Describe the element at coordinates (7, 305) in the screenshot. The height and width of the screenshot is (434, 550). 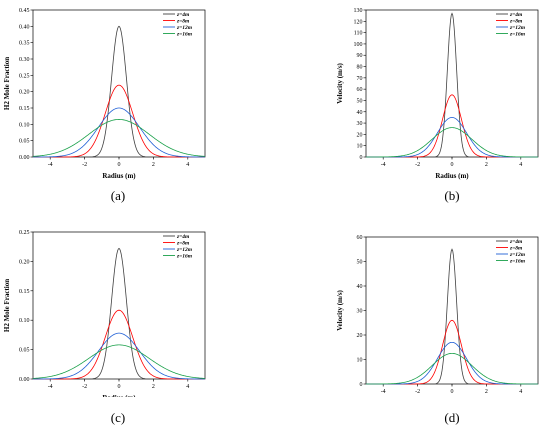
I see `panel-c-y-axis-label: H2 Mole Fraction` at that location.